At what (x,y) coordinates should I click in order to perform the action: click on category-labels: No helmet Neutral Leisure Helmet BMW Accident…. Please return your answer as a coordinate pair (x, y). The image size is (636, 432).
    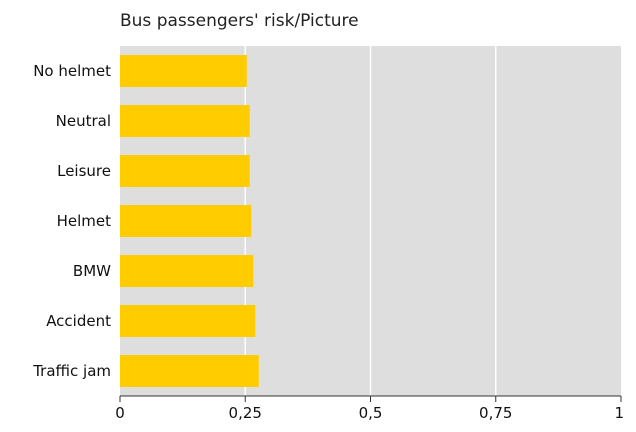
    Looking at the image, I should click on (71, 221).